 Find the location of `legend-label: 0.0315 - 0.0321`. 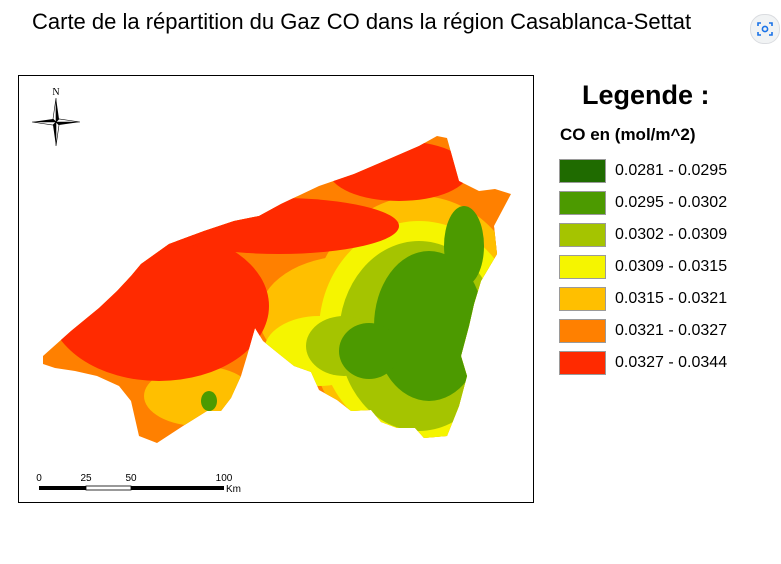

legend-label: 0.0315 - 0.0321 is located at coordinates (671, 298).